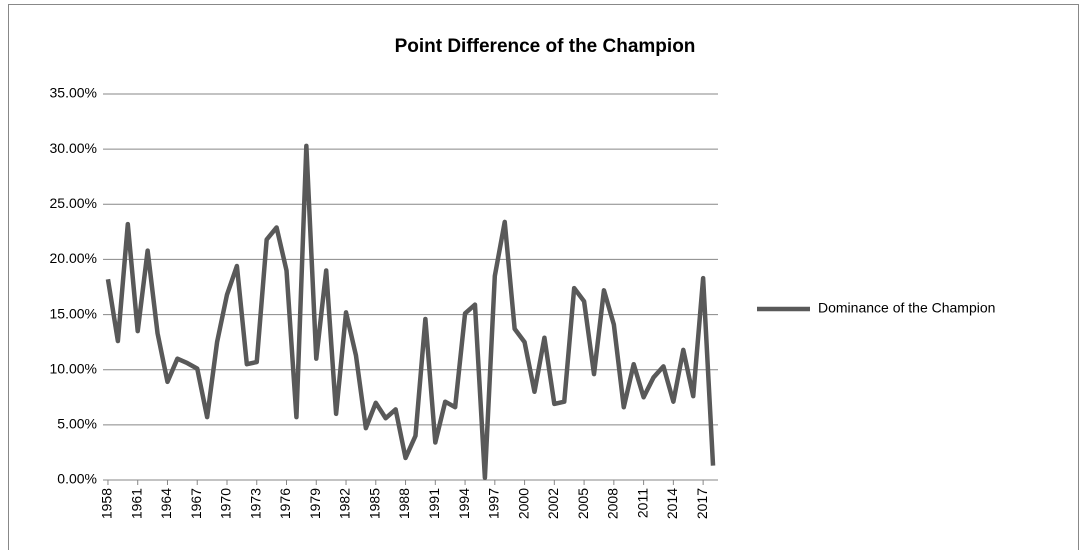  Describe the element at coordinates (73, 203) in the screenshot. I see `y-tick-label: 25.00%` at that location.